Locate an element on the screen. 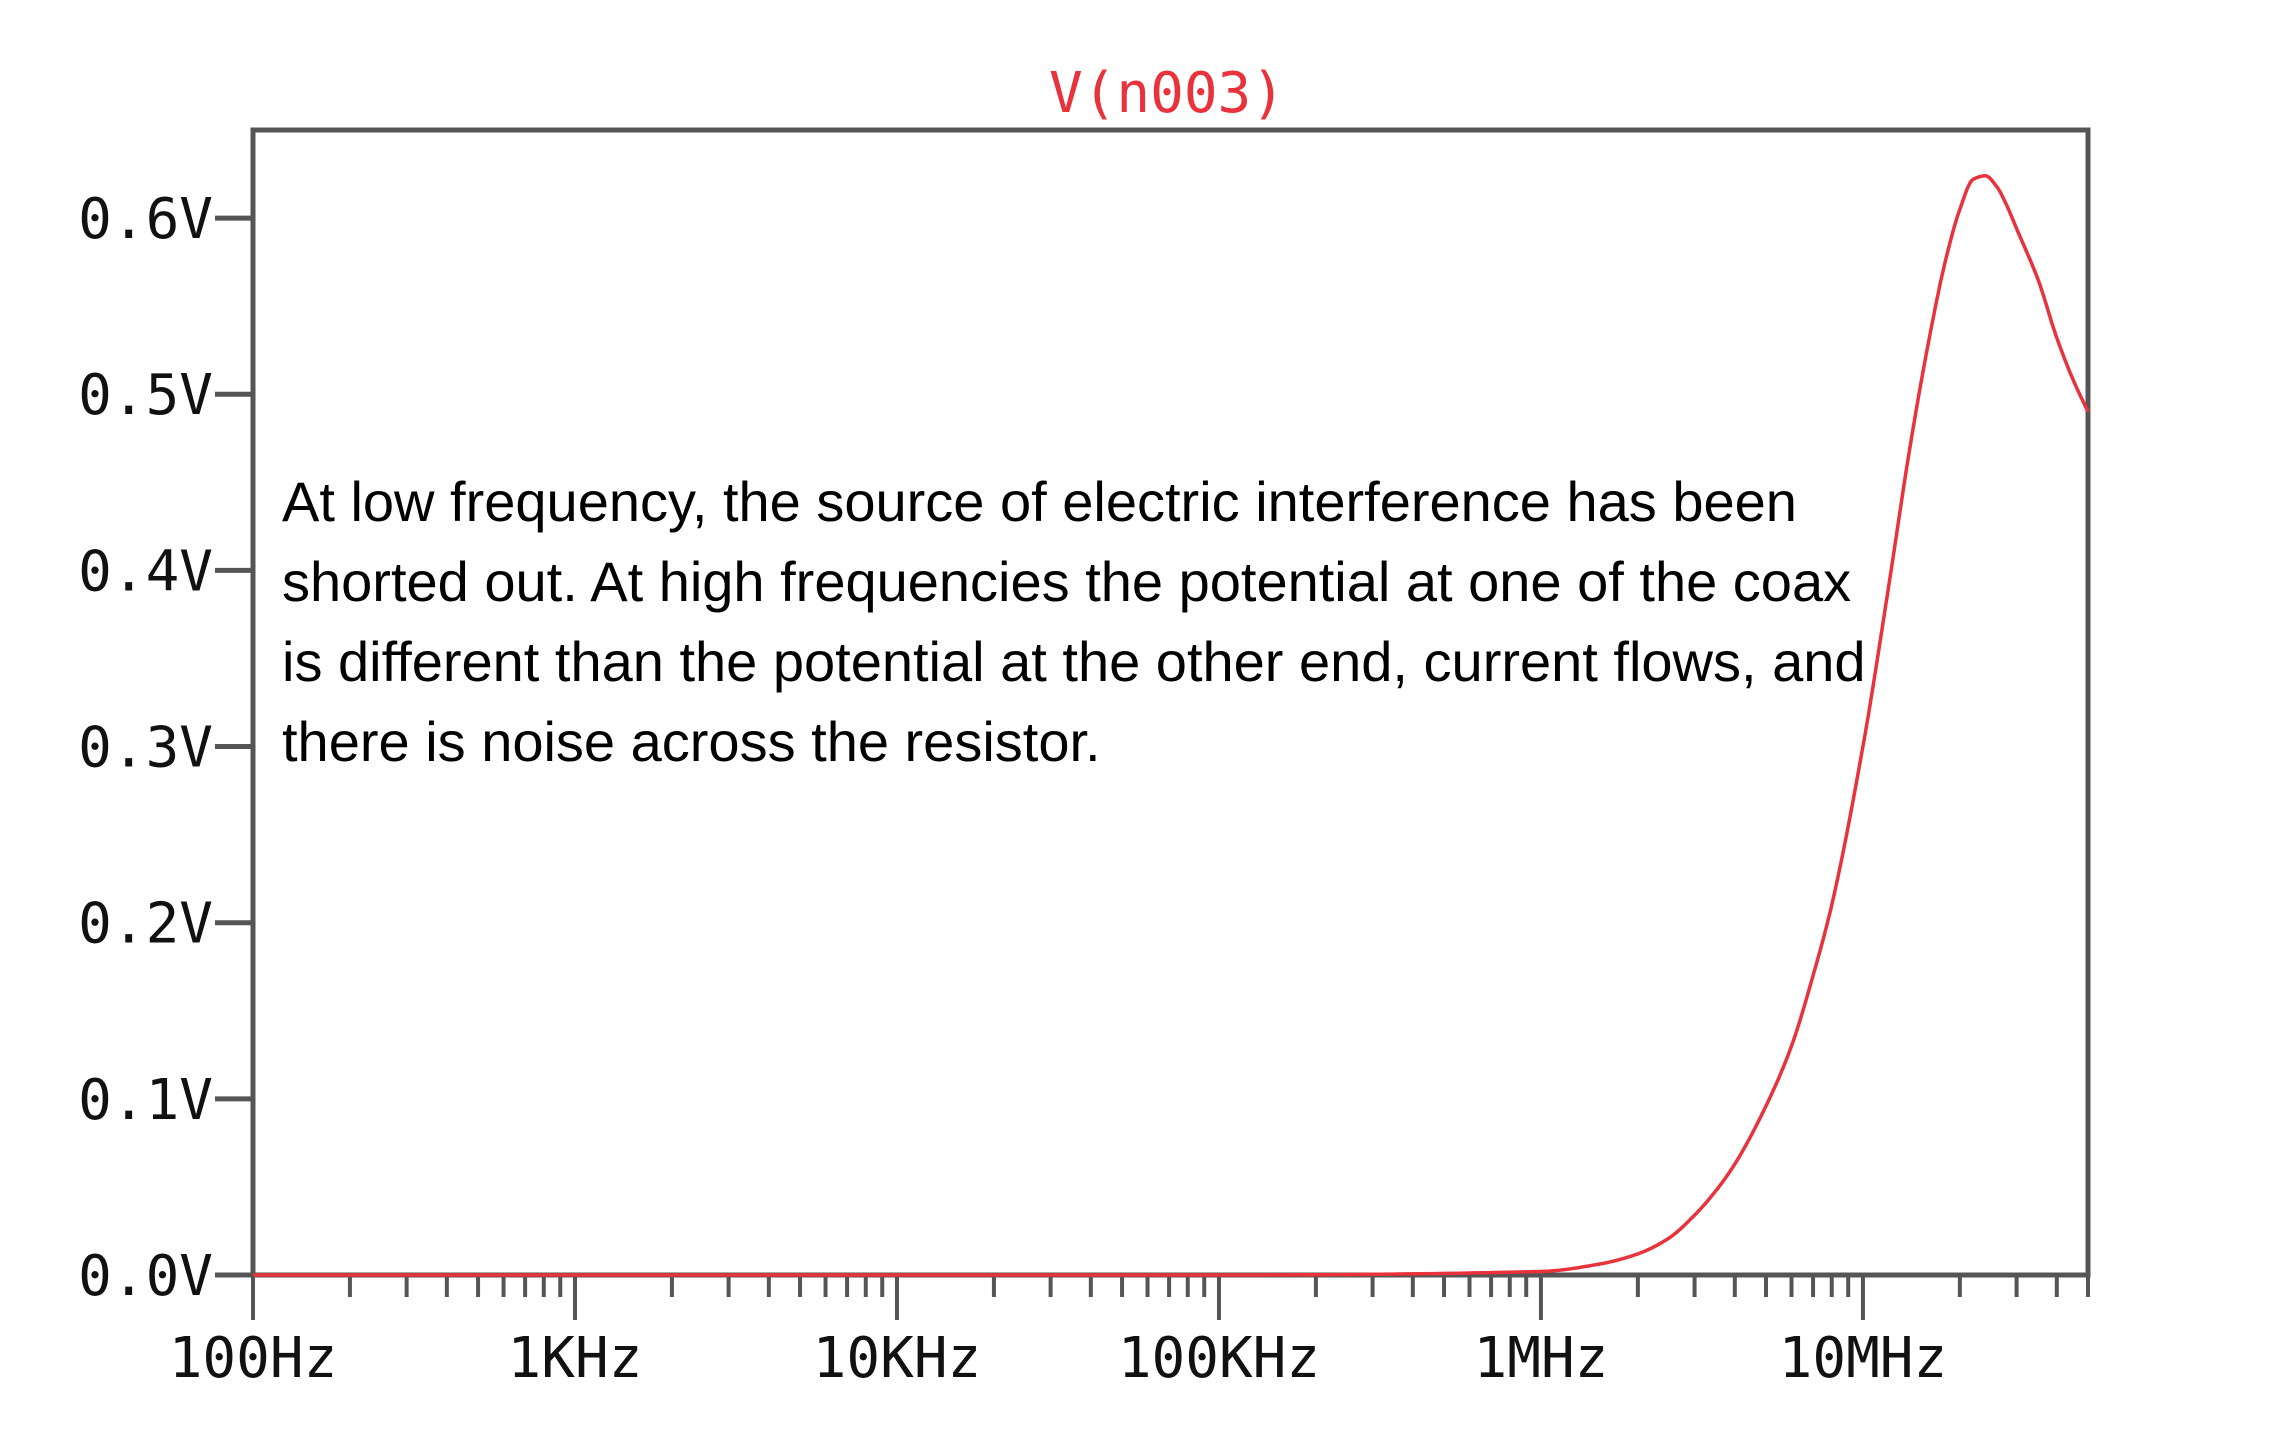 This screenshot has width=2284, height=1451. chart-title: V(n003) is located at coordinates (1167, 93).